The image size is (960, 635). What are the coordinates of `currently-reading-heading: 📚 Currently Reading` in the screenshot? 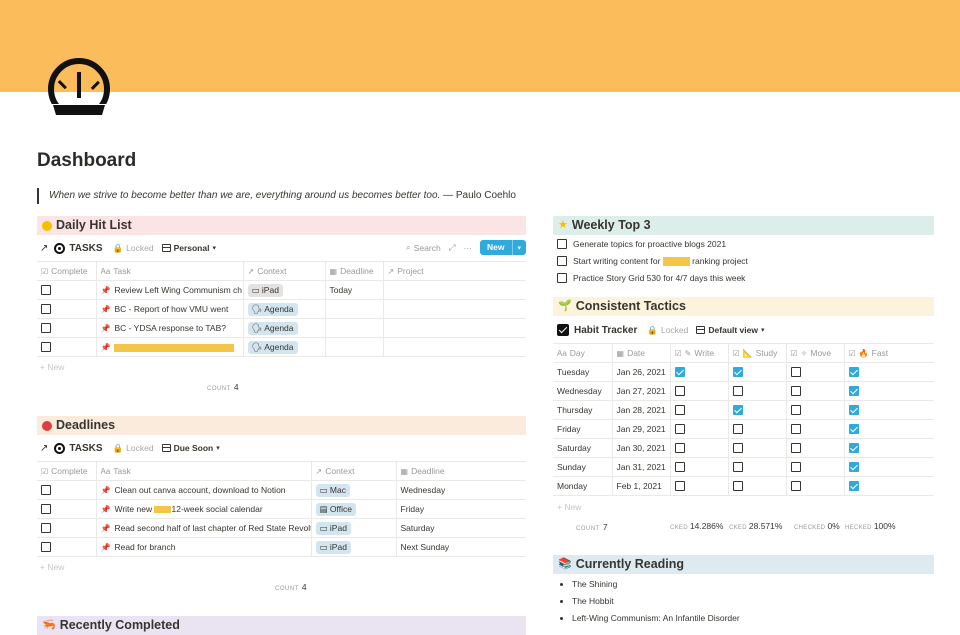 It's located at (743, 564).